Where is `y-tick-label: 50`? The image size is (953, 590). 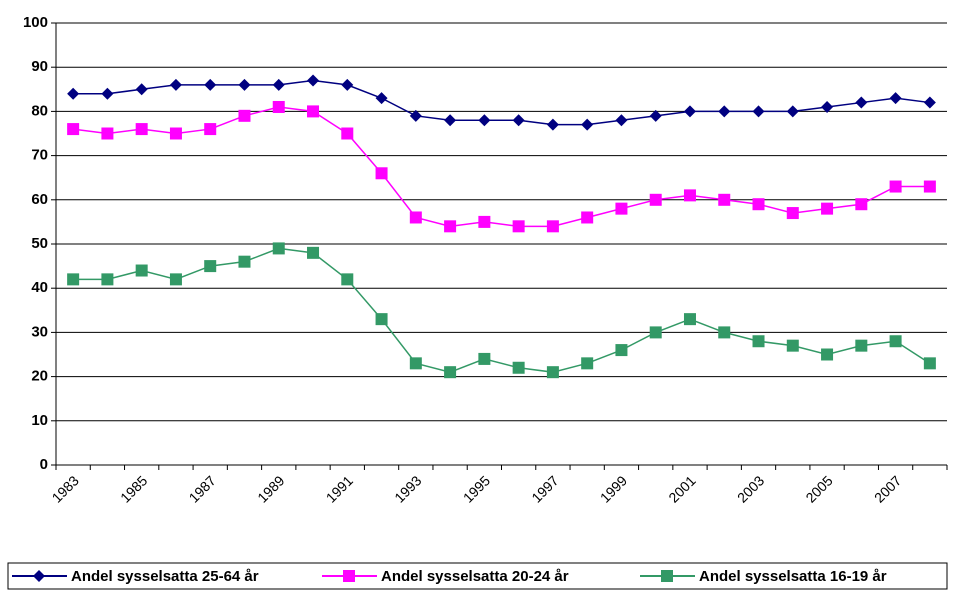 y-tick-label: 50 is located at coordinates (39, 243).